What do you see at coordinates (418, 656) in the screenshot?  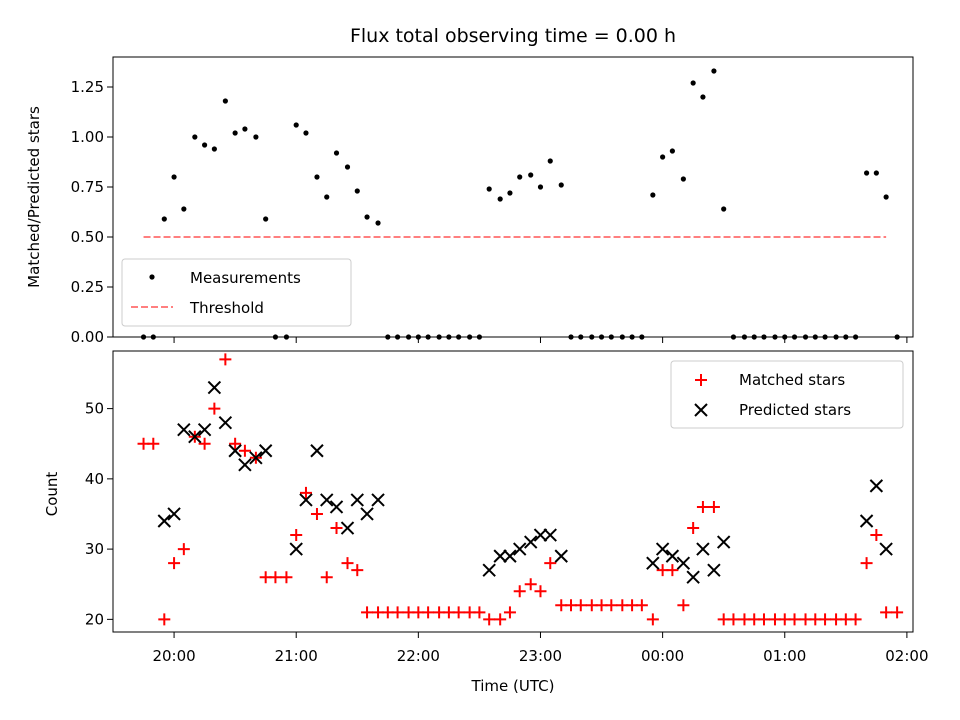 I see `bottom-x-tick-label: 22:00` at bounding box center [418, 656].